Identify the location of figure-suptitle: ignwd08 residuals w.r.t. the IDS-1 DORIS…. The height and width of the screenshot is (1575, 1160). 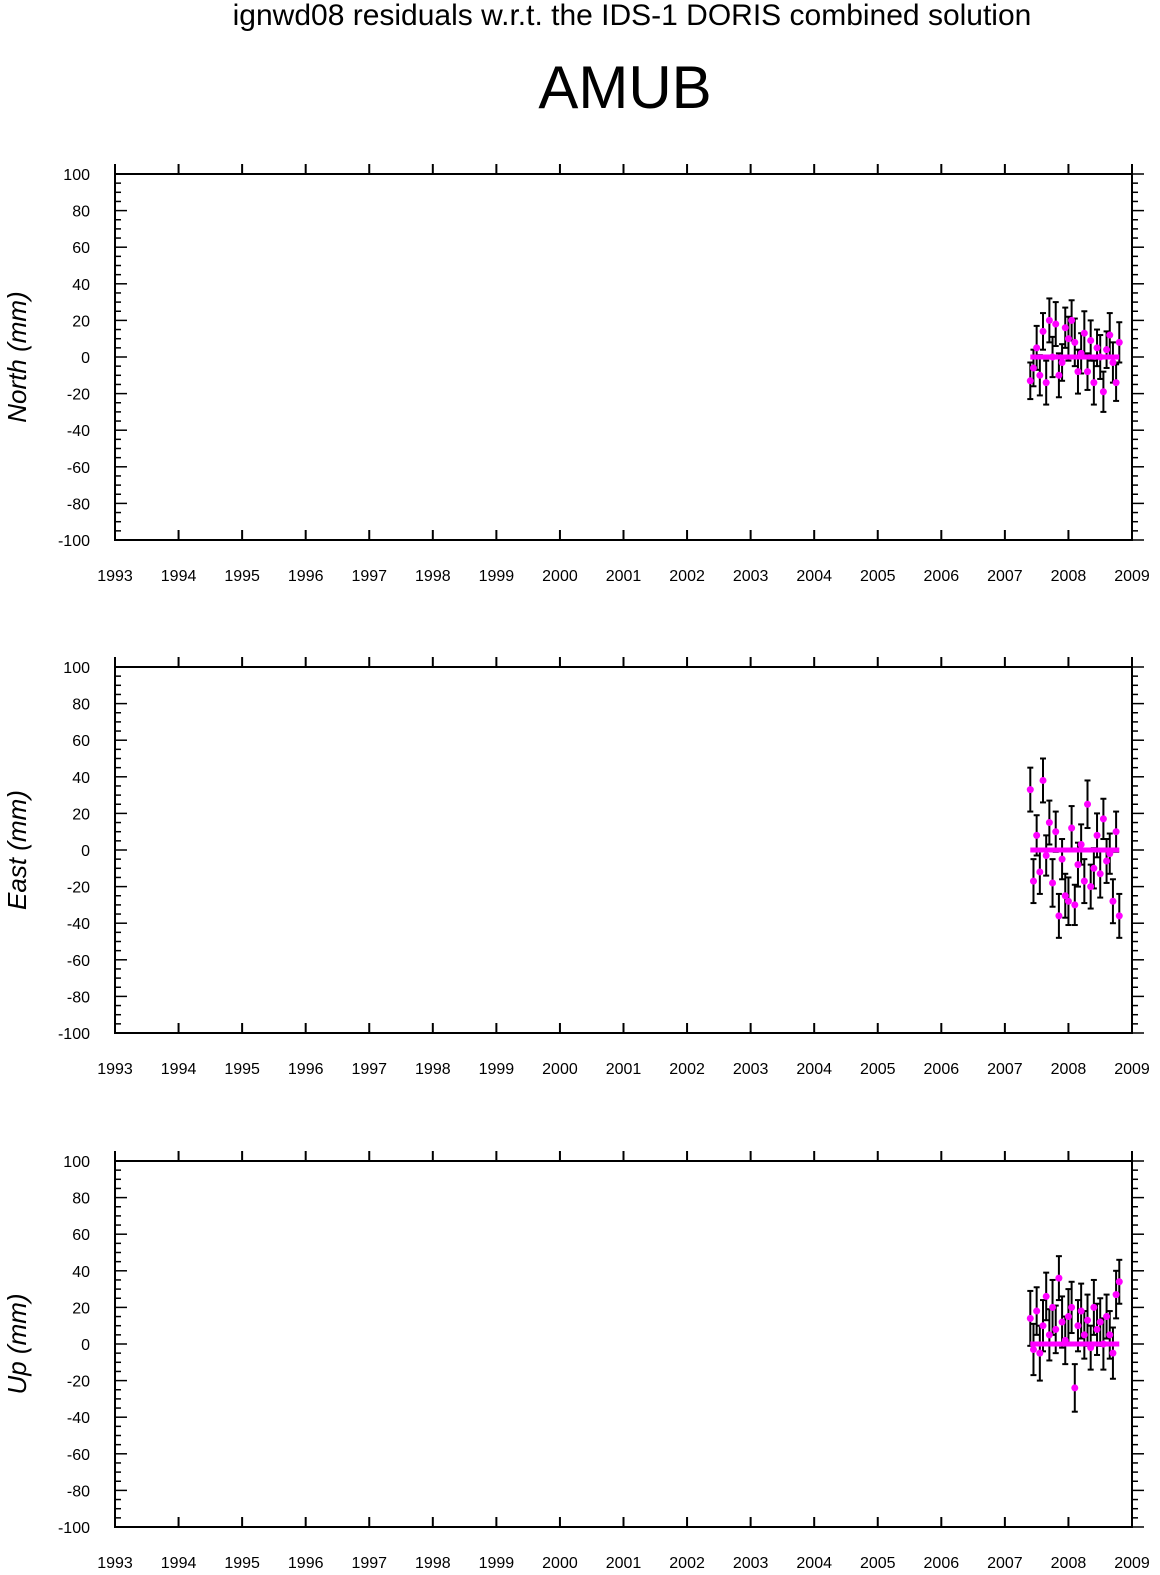
(632, 16).